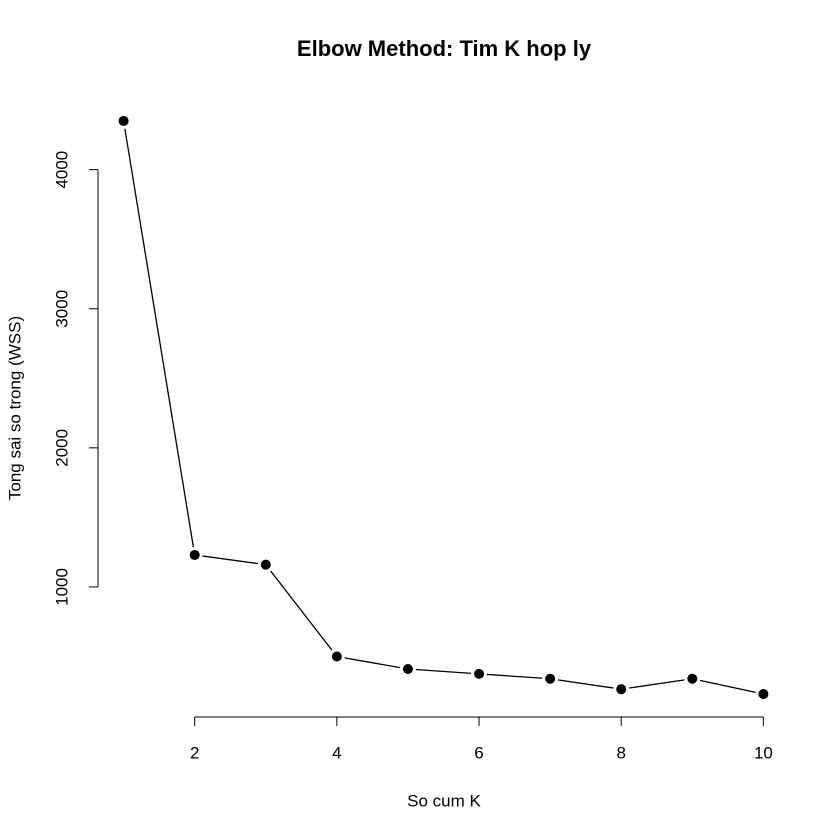 The width and height of the screenshot is (840, 840). What do you see at coordinates (444, 800) in the screenshot?
I see `x-axis-label: So cum K` at bounding box center [444, 800].